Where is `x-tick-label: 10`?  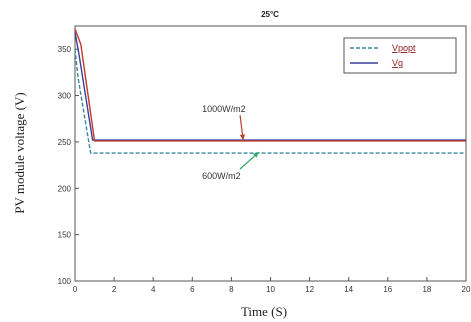 x-tick-label: 10 is located at coordinates (270, 289).